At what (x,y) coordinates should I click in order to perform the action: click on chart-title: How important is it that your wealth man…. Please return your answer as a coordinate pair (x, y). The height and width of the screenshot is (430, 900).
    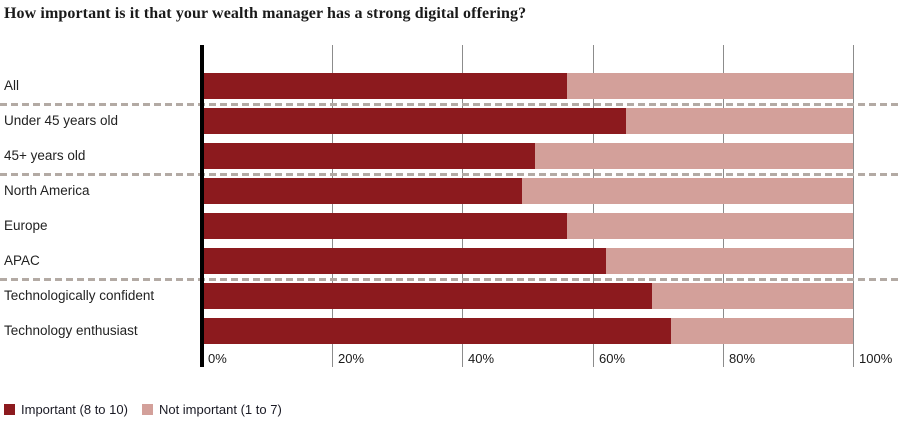
    Looking at the image, I should click on (265, 13).